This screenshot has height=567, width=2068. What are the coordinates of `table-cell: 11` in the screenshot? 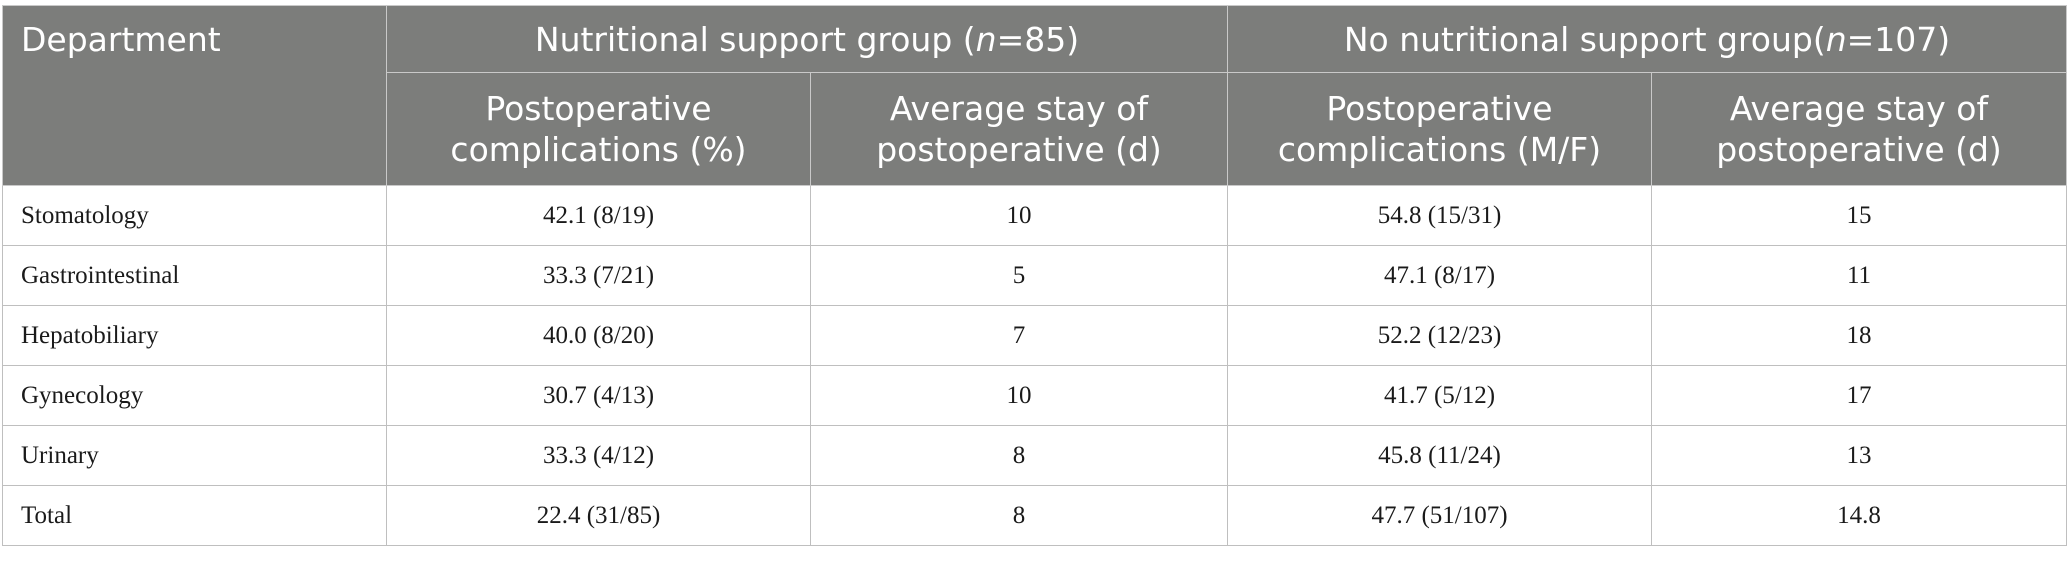 It's located at (1859, 275).